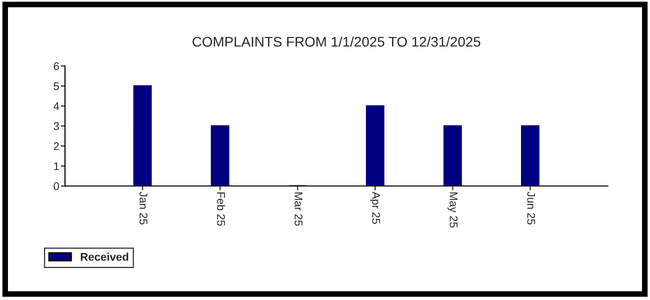  Describe the element at coordinates (56, 66) in the screenshot. I see `y-tick-label: 6` at that location.